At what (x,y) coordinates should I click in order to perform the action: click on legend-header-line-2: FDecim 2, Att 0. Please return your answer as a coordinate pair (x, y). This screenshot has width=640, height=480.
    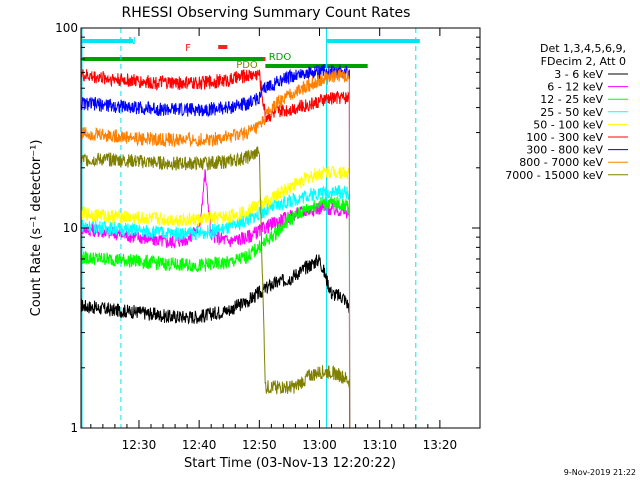
    Looking at the image, I should click on (583, 61).